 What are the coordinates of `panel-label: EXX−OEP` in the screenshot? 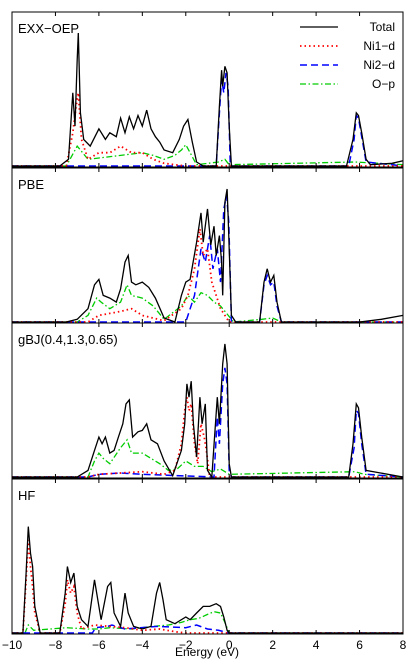 It's located at (48, 28).